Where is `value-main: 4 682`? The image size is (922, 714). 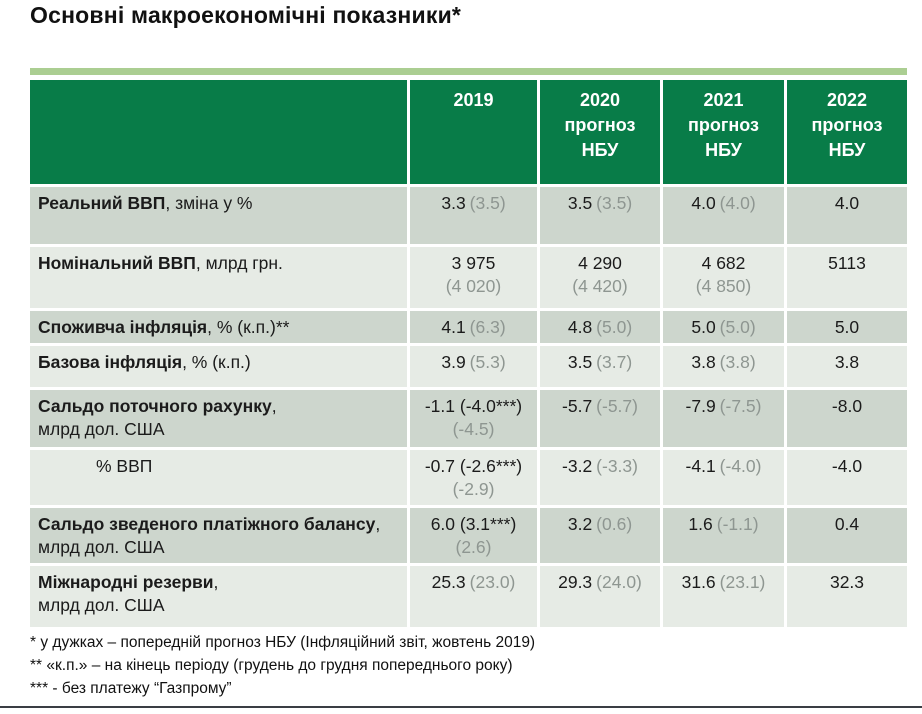 value-main: 4 682 is located at coordinates (723, 263).